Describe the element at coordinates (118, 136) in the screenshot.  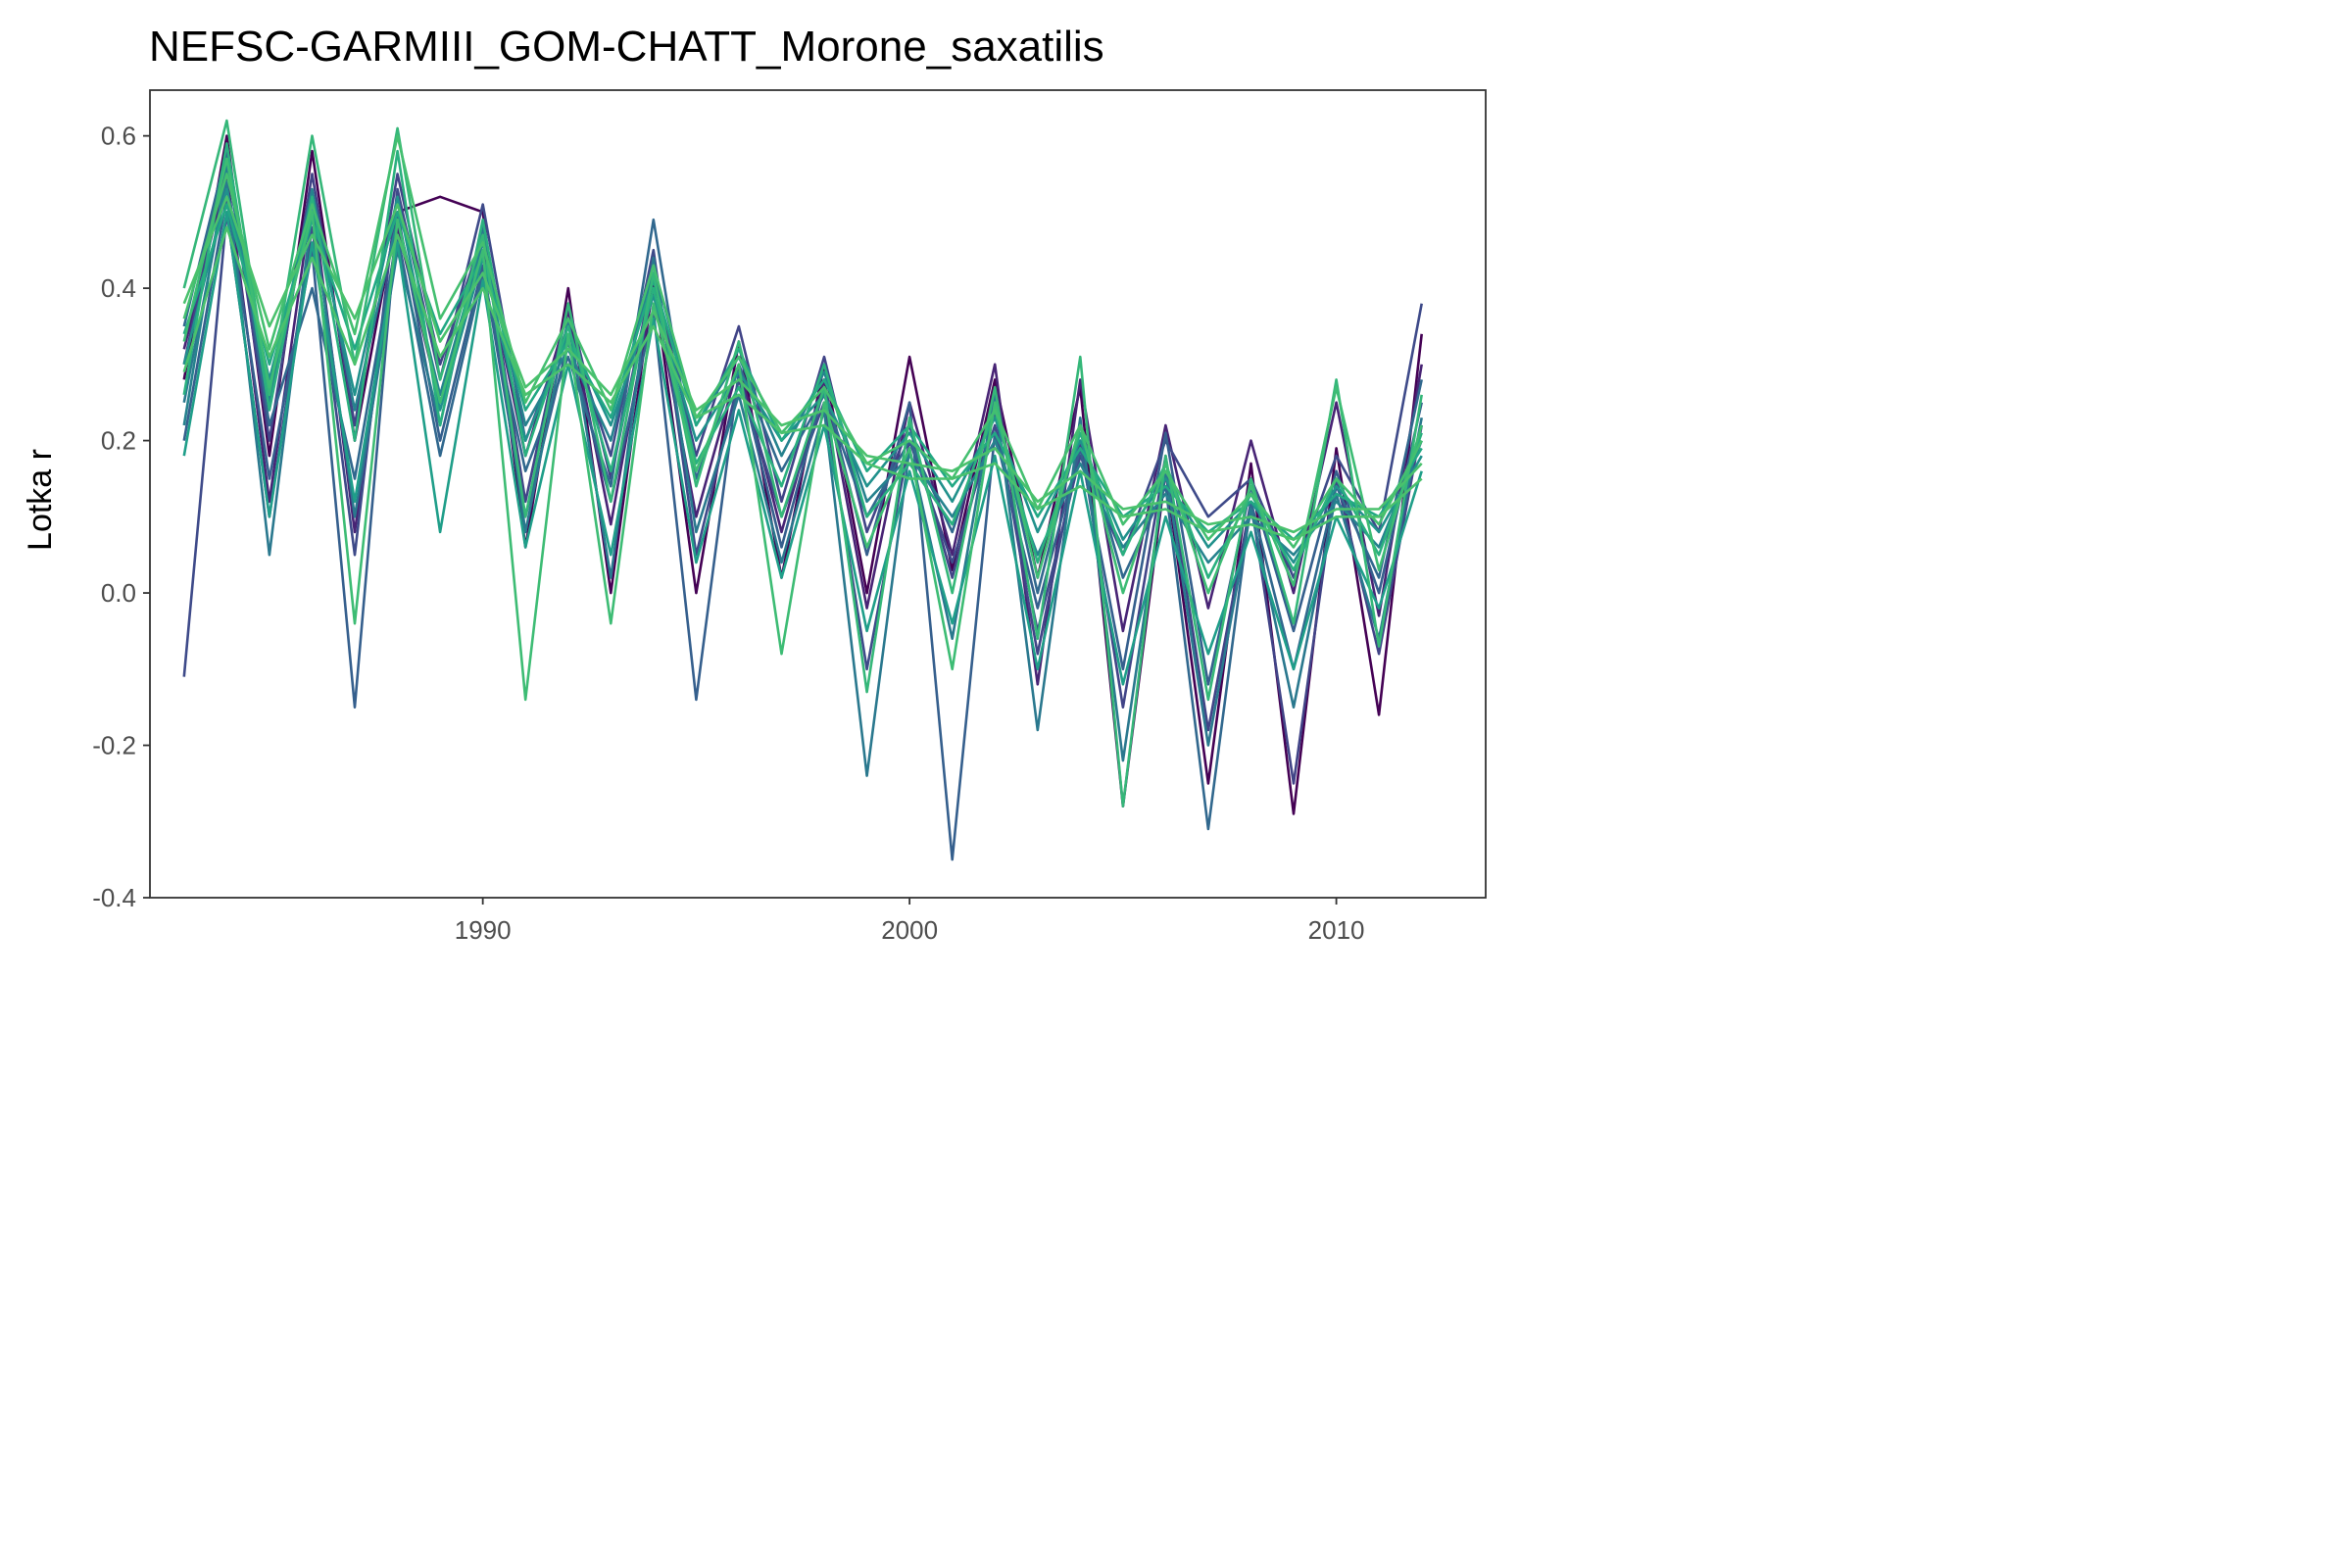
I see `y-tick-label: 0.6` at that location.